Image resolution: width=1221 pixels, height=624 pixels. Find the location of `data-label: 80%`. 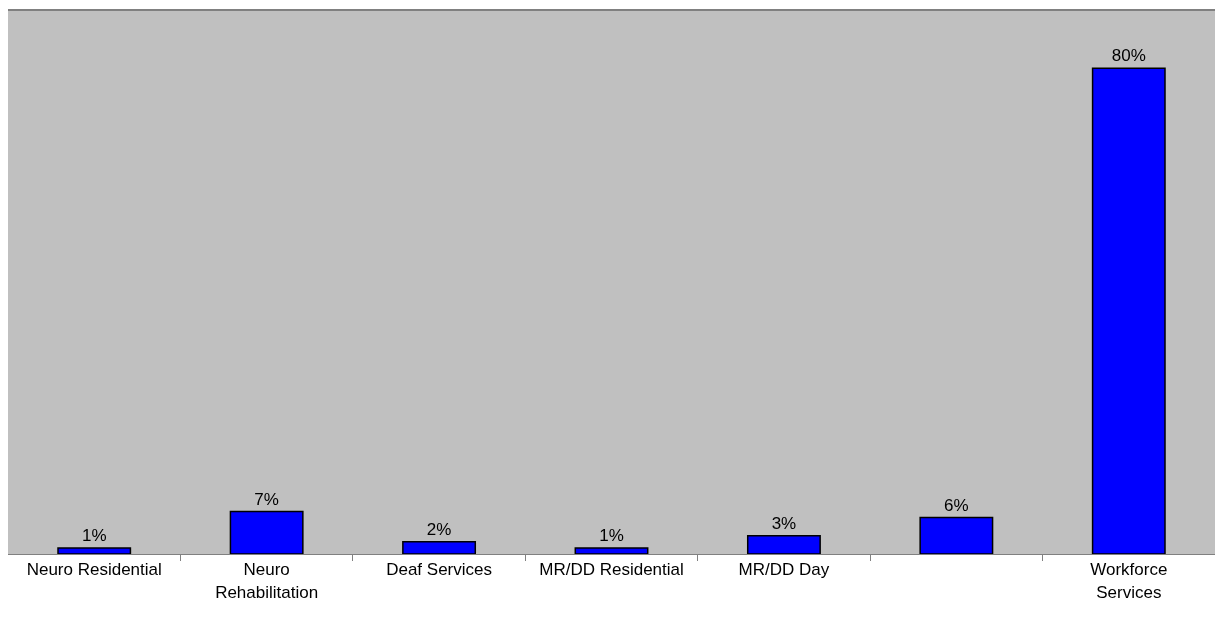

data-label: 80% is located at coordinates (1128, 56).